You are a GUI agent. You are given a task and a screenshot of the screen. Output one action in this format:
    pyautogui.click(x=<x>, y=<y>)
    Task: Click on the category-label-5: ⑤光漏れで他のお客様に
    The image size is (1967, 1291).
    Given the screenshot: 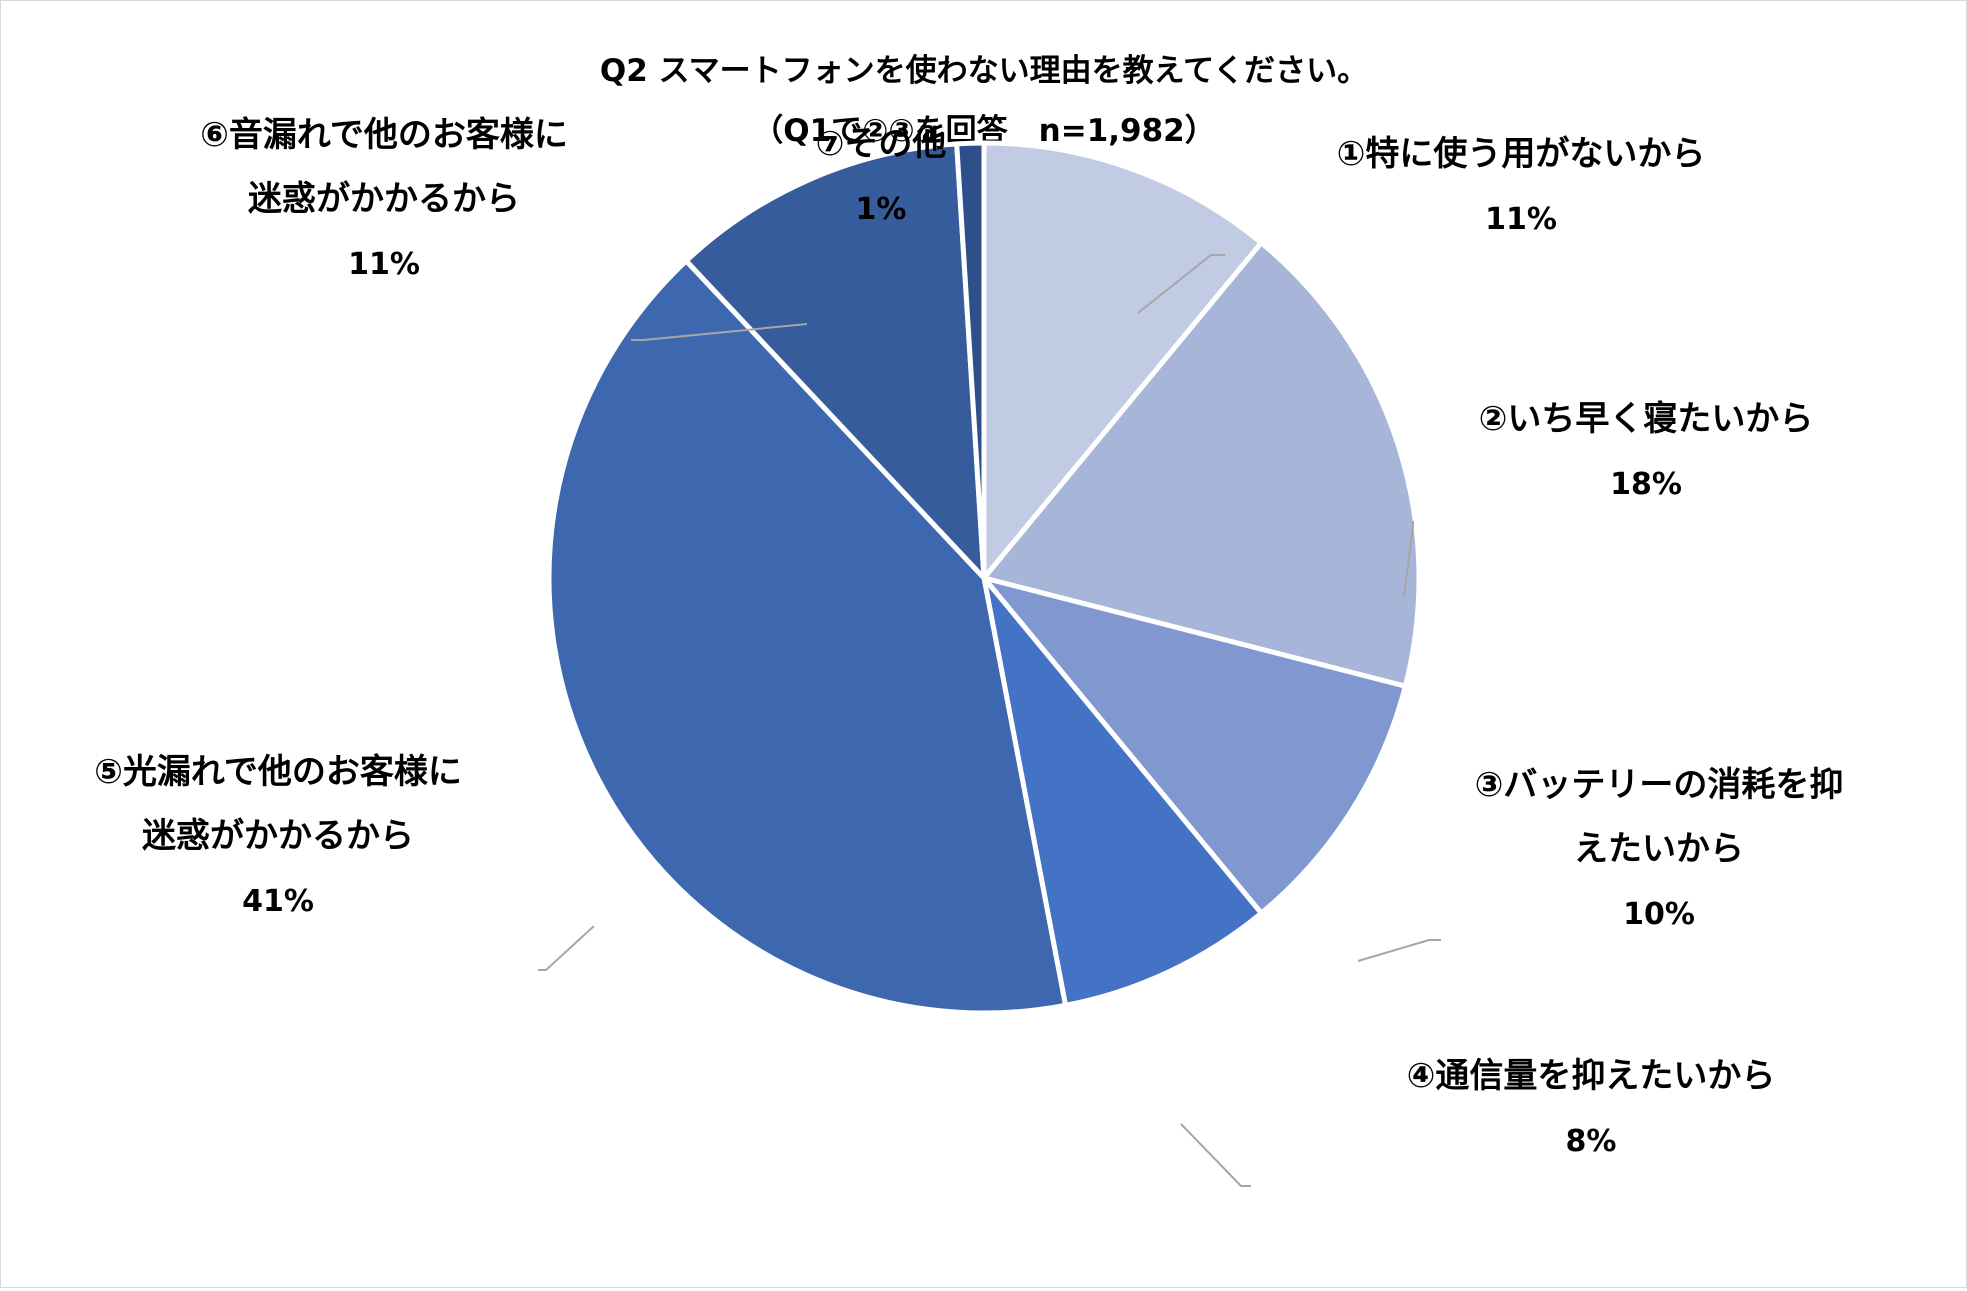 What is the action you would take?
    pyautogui.click(x=278, y=772)
    